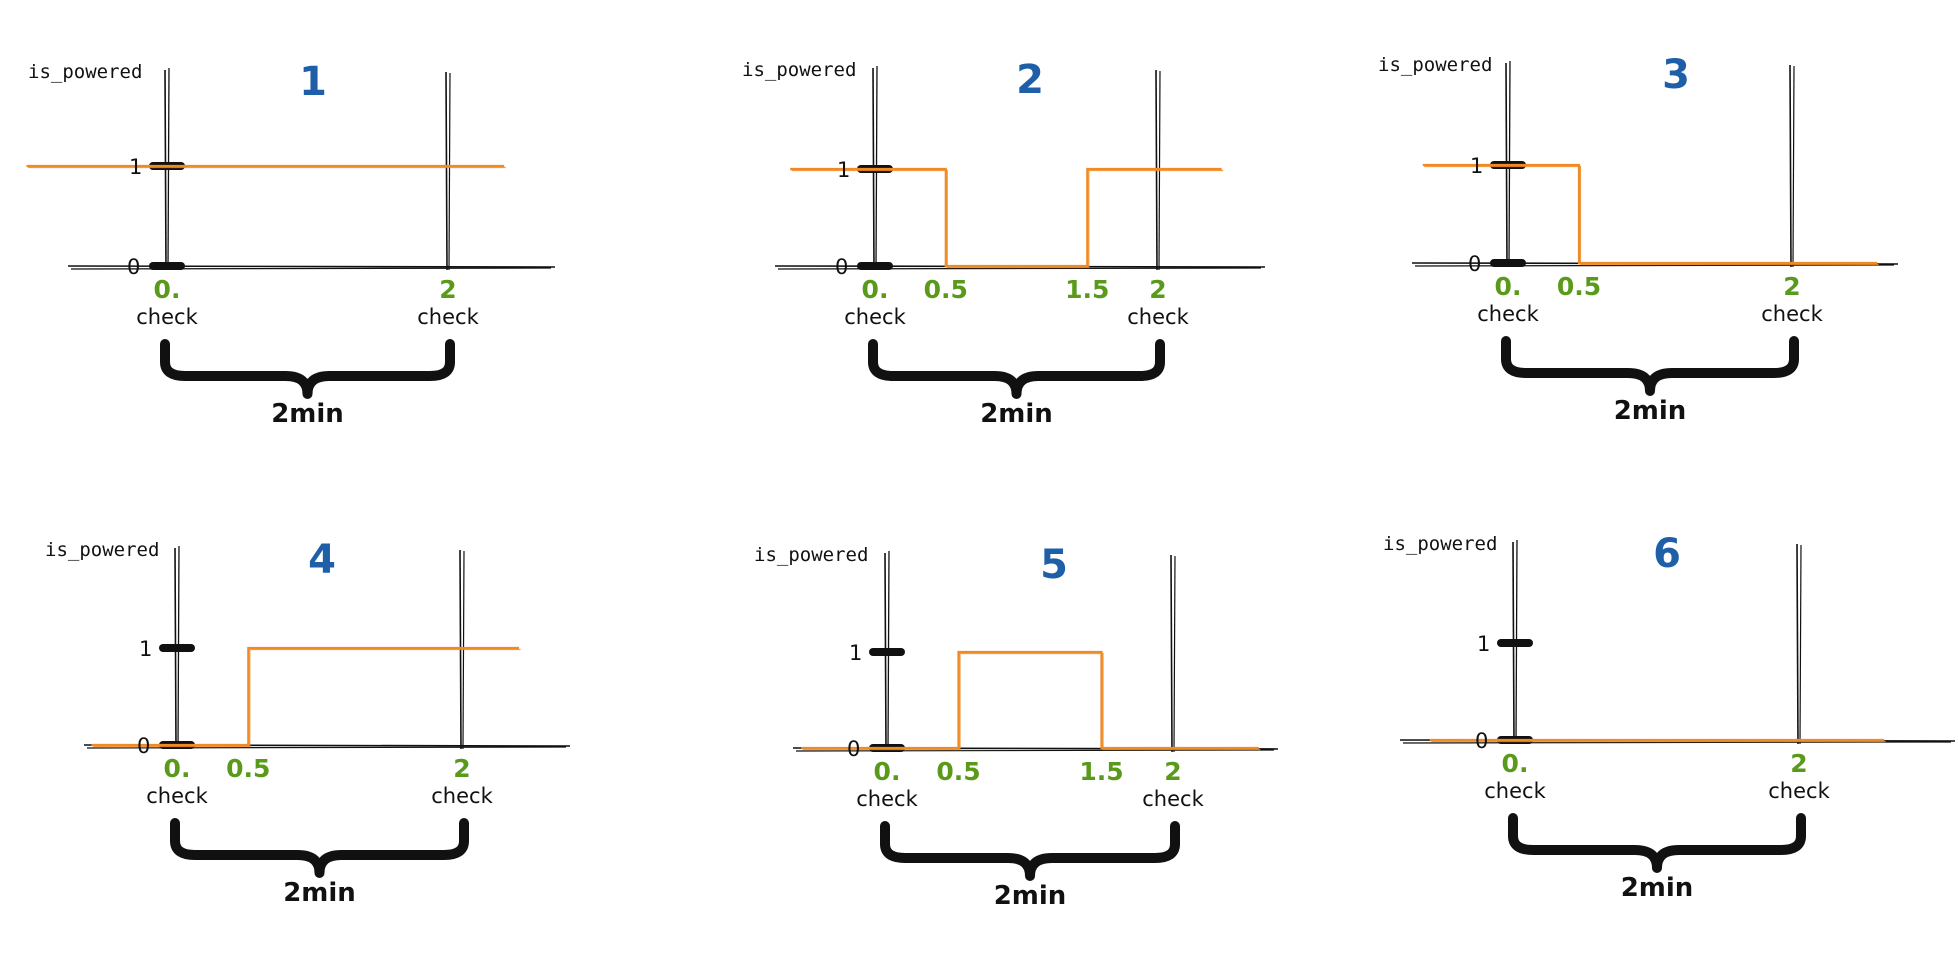  What do you see at coordinates (1054, 565) in the screenshot?
I see `panel-number: 5` at bounding box center [1054, 565].